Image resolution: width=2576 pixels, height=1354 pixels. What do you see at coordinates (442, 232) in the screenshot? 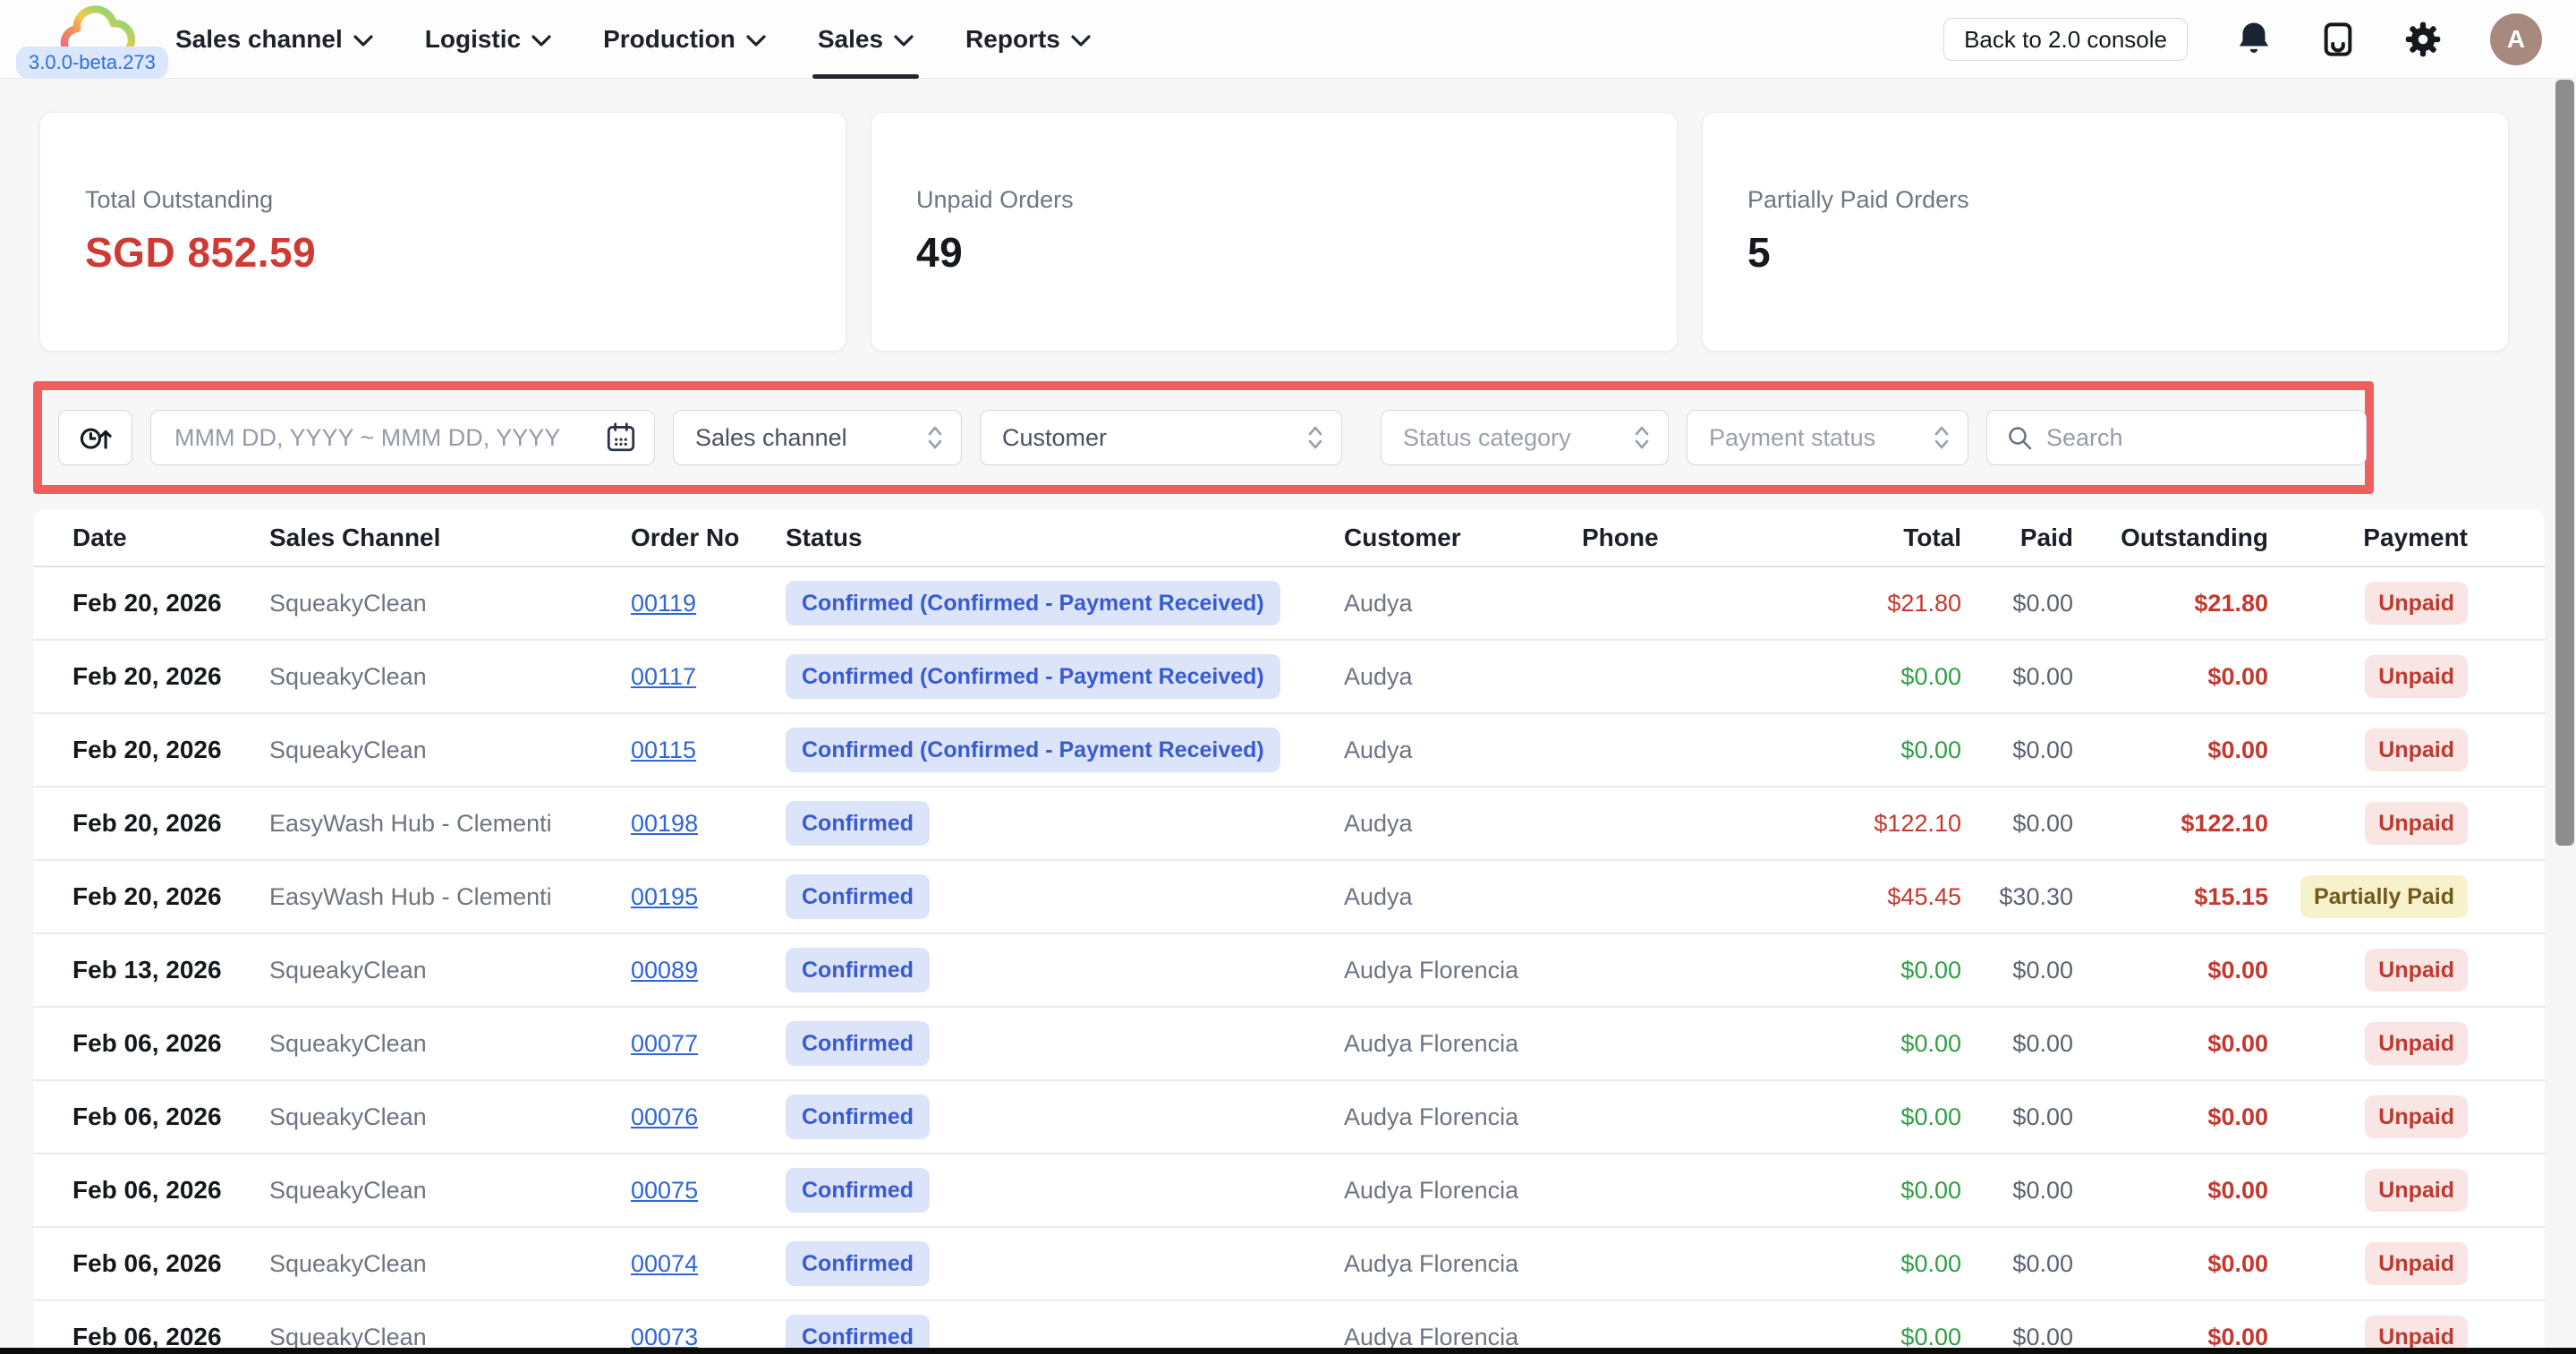
I see `card-total-outstanding: Total Outstanding SGD 852.59` at bounding box center [442, 232].